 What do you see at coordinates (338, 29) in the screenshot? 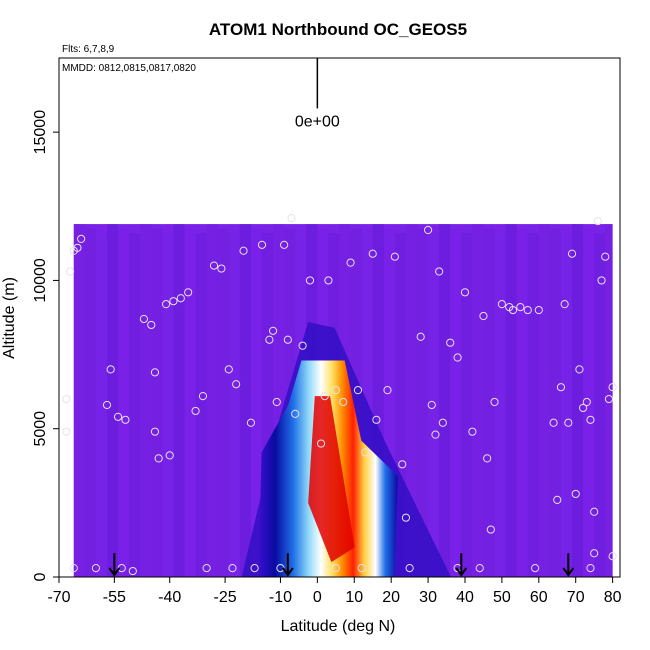
I see `chart-title: ATOM1 Northbound OC_GEOS5` at bounding box center [338, 29].